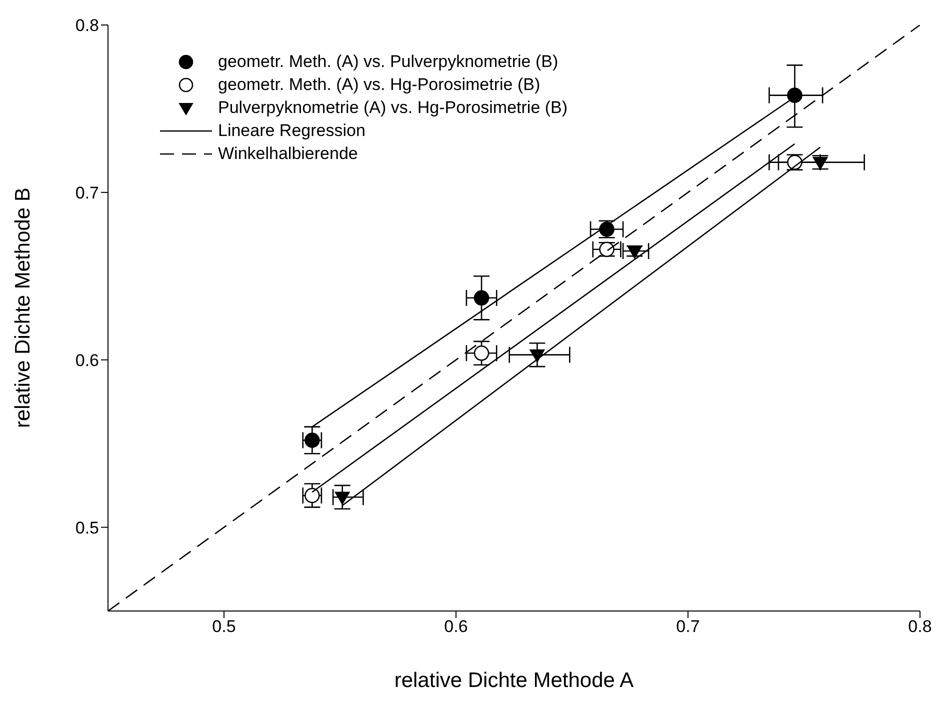 The image size is (948, 709). Describe the element at coordinates (87, 528) in the screenshot. I see `y-tick-label: 0.5` at that location.